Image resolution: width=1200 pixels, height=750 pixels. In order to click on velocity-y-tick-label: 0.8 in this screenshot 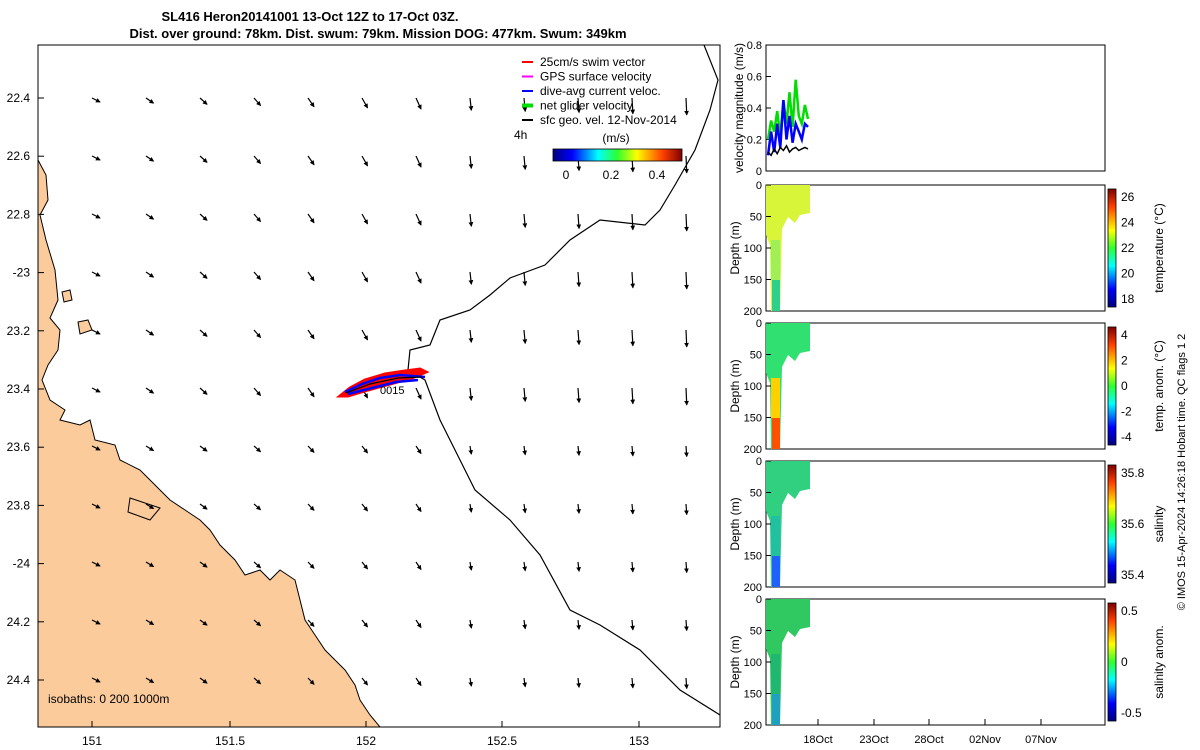, I will do `click(754, 46)`.